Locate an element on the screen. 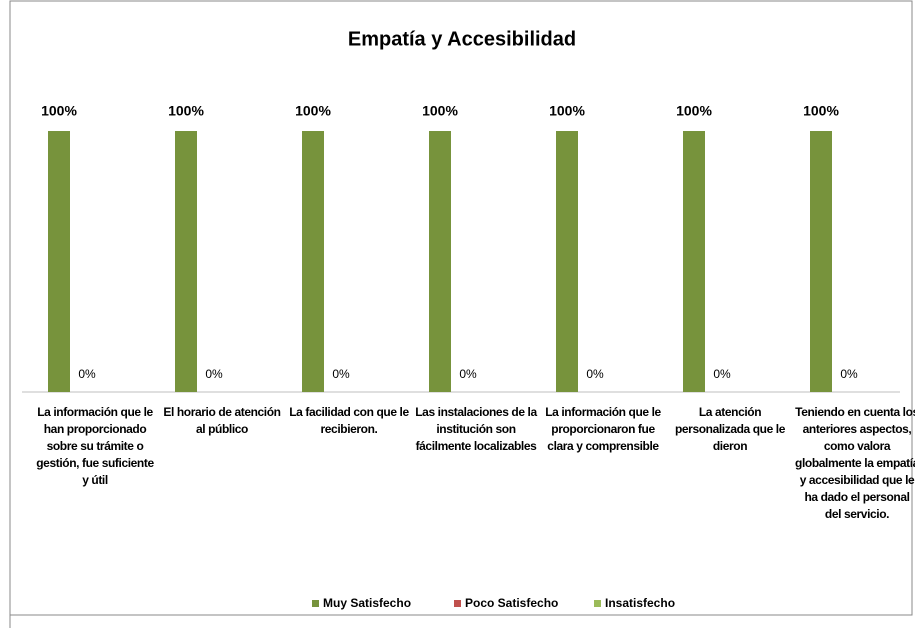 This screenshot has width=915, height=628. legend-label: Muy Satisfecho is located at coordinates (367, 603).